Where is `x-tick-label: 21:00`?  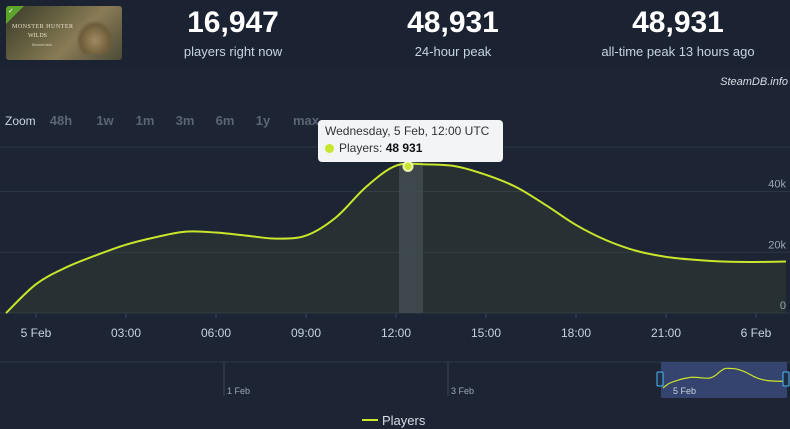 x-tick-label: 21:00 is located at coordinates (666, 333).